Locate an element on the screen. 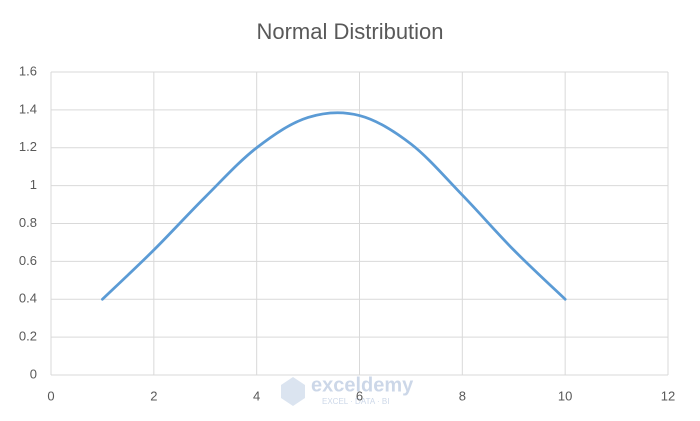  x-tick-label: 12 is located at coordinates (668, 395).